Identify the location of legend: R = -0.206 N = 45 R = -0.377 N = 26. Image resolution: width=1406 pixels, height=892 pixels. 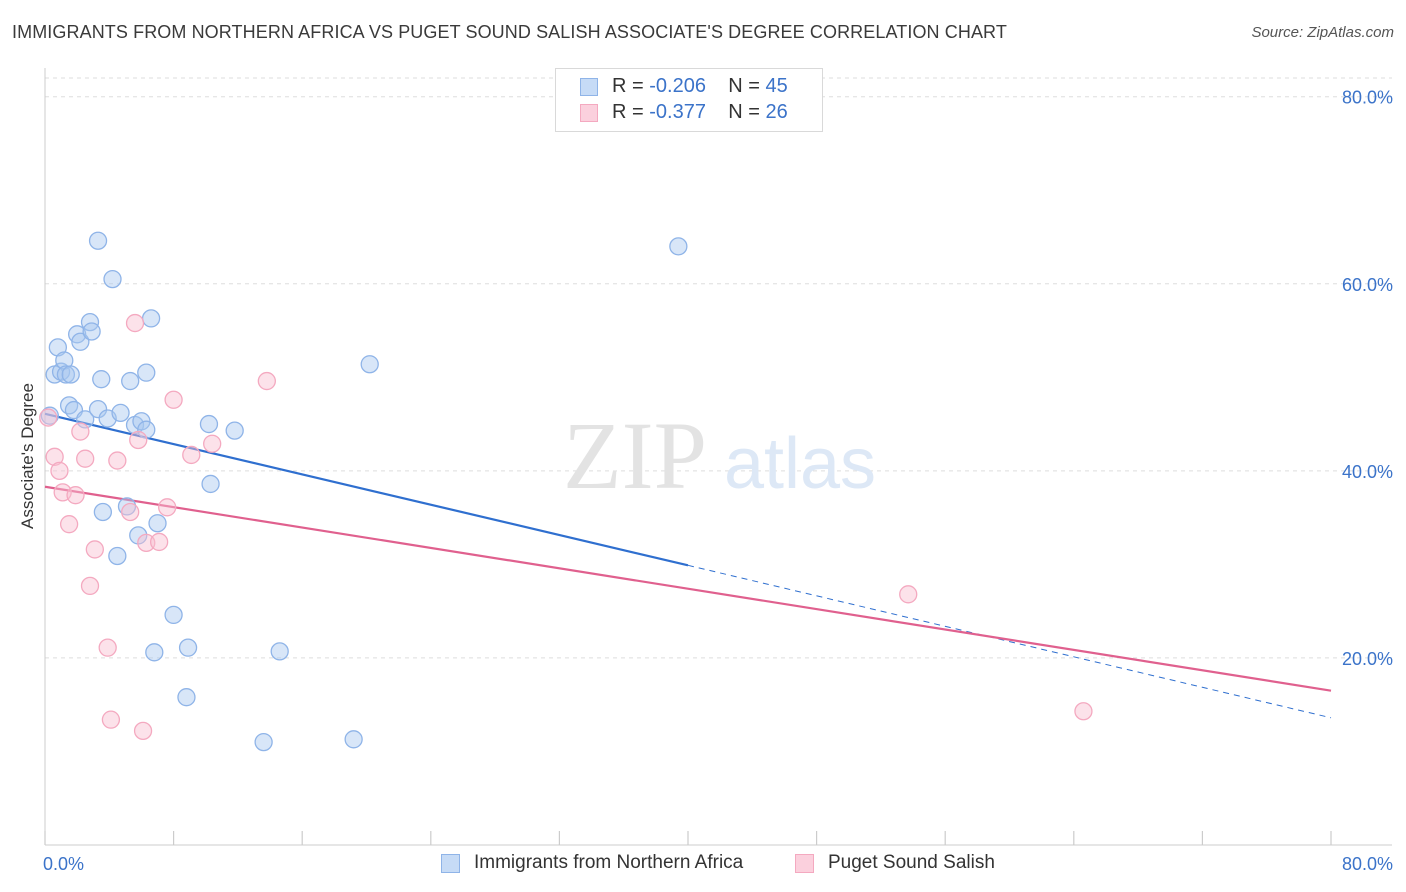
(689, 100).